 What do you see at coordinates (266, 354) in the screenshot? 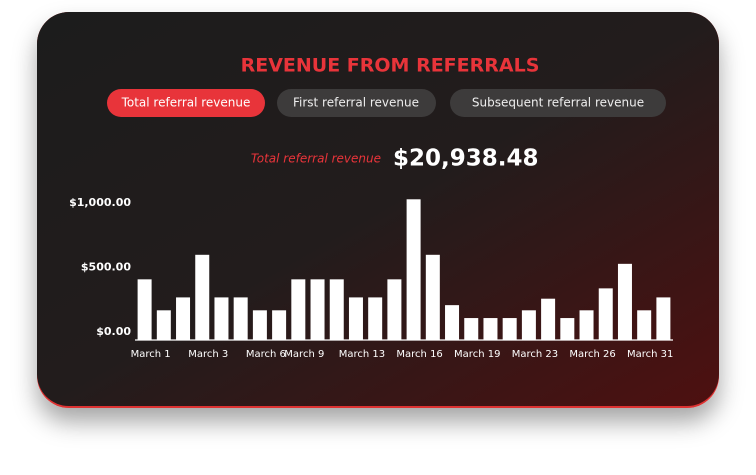
I see `x-tick-label: March 6` at bounding box center [266, 354].